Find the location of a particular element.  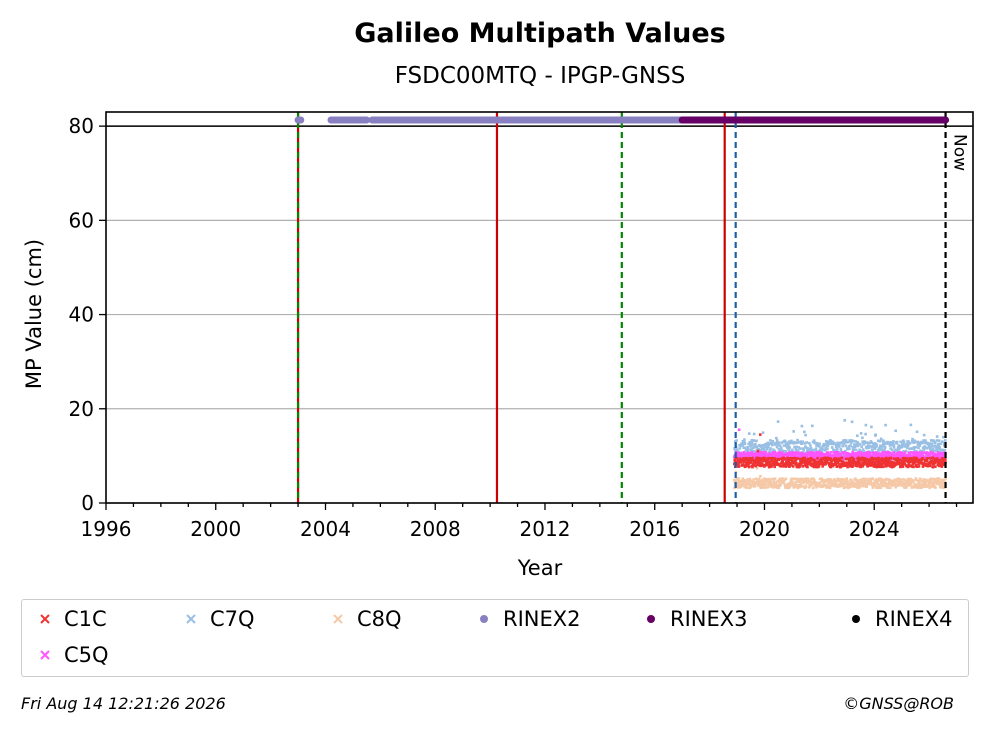

x-tick-label: 2000 is located at coordinates (215, 529).